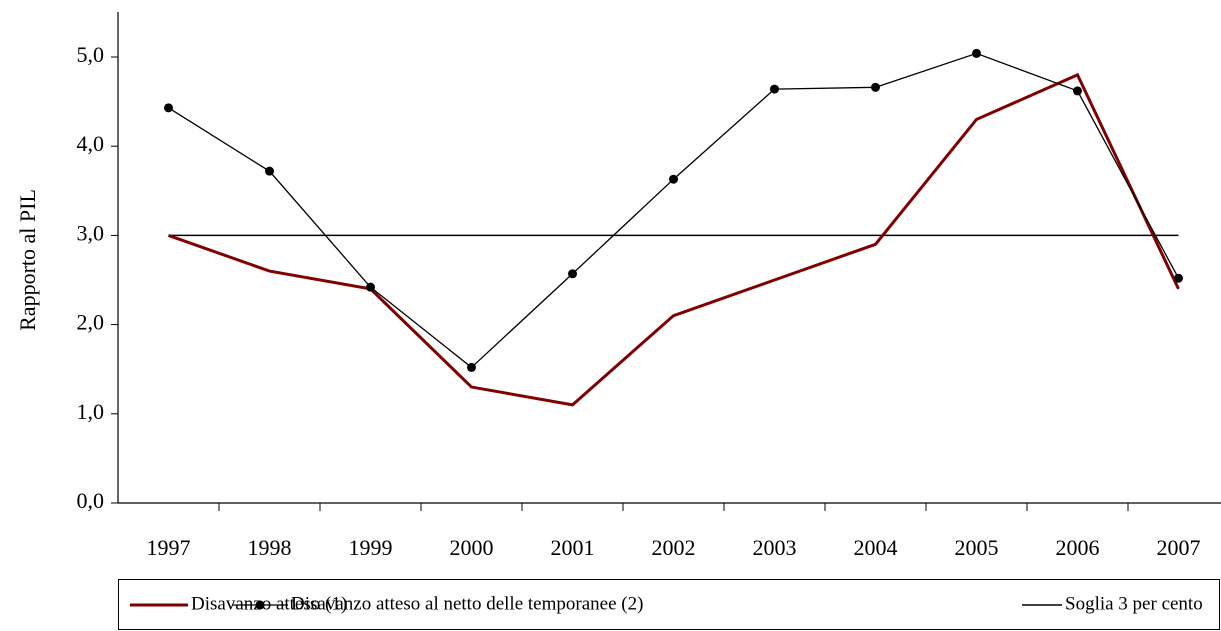 The width and height of the screenshot is (1221, 631). What do you see at coordinates (269, 603) in the screenshot?
I see `legend-label: Disavanzo atteso (1)` at bounding box center [269, 603].